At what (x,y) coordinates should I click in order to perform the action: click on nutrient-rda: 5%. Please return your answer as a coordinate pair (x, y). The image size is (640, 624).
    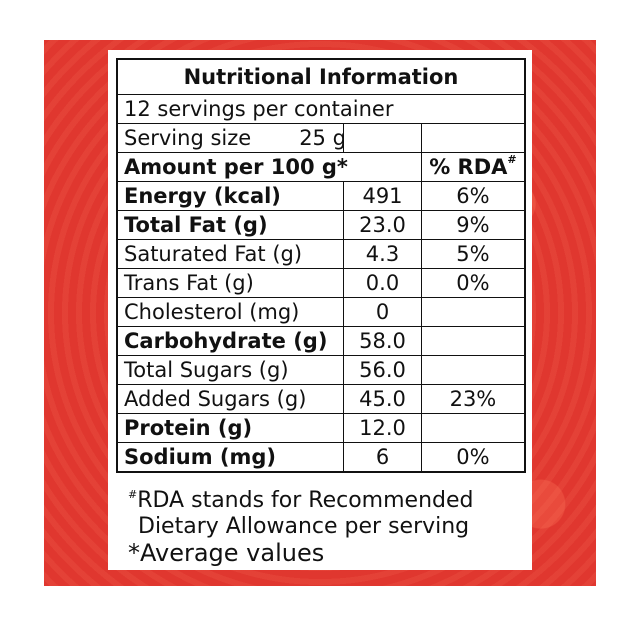
    Looking at the image, I should click on (473, 254).